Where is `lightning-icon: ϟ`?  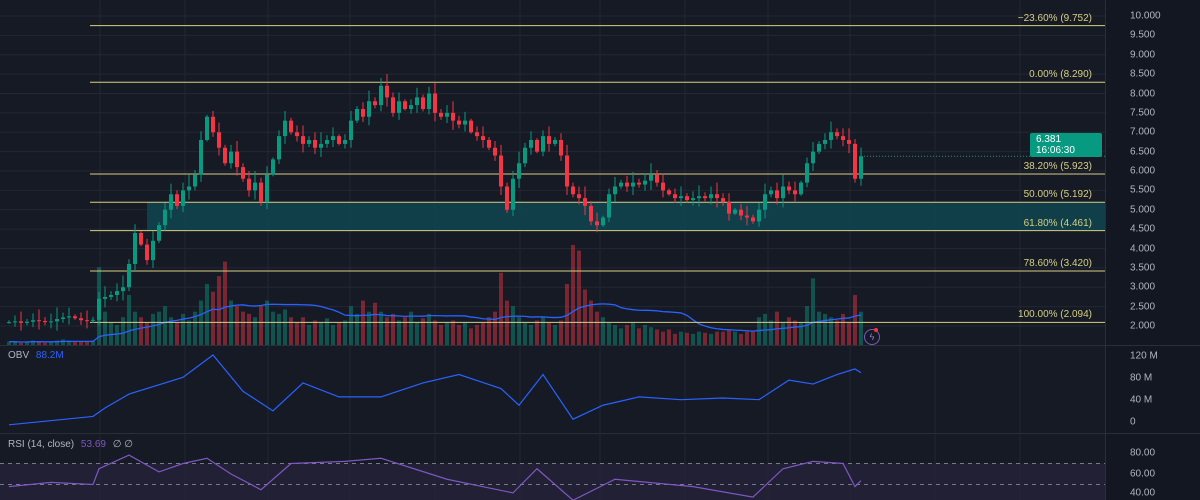 lightning-icon: ϟ is located at coordinates (872, 337).